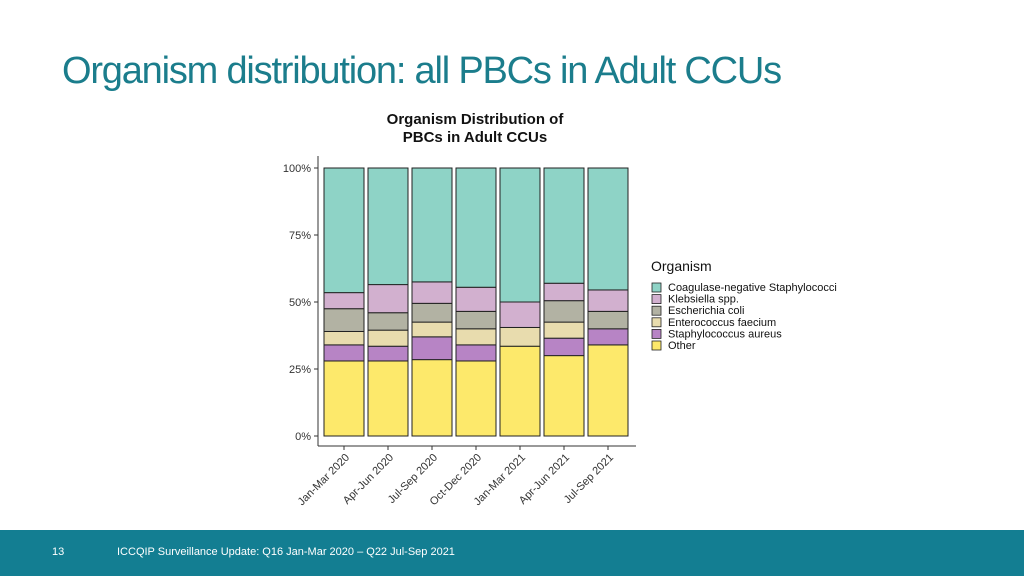 Image resolution: width=1024 pixels, height=576 pixels. What do you see at coordinates (706, 311) in the screenshot?
I see `legend-label: Escherichia coli` at bounding box center [706, 311].